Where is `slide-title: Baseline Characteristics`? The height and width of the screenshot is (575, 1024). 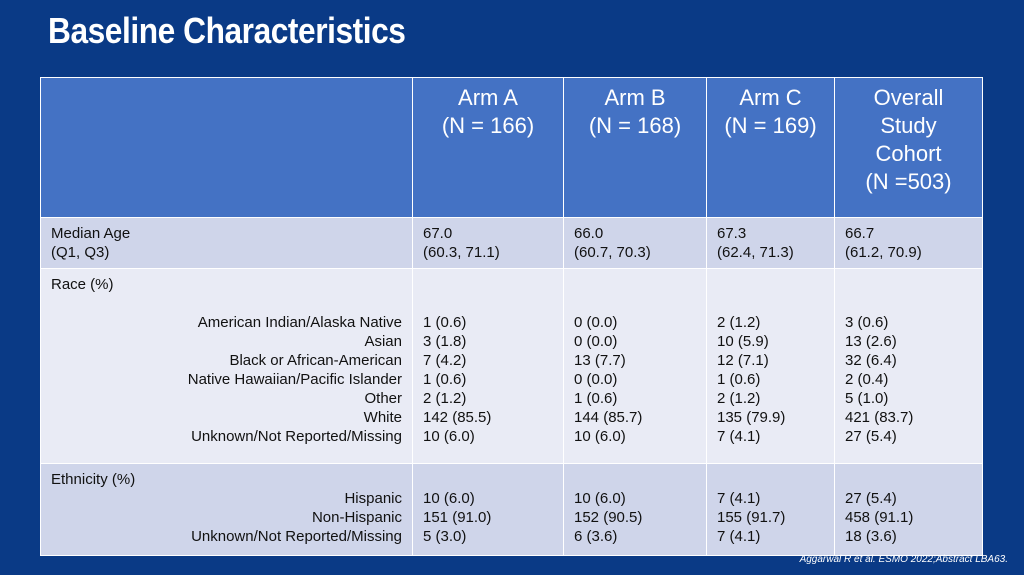
slide-title: Baseline Characteristics is located at coordinates (227, 30).